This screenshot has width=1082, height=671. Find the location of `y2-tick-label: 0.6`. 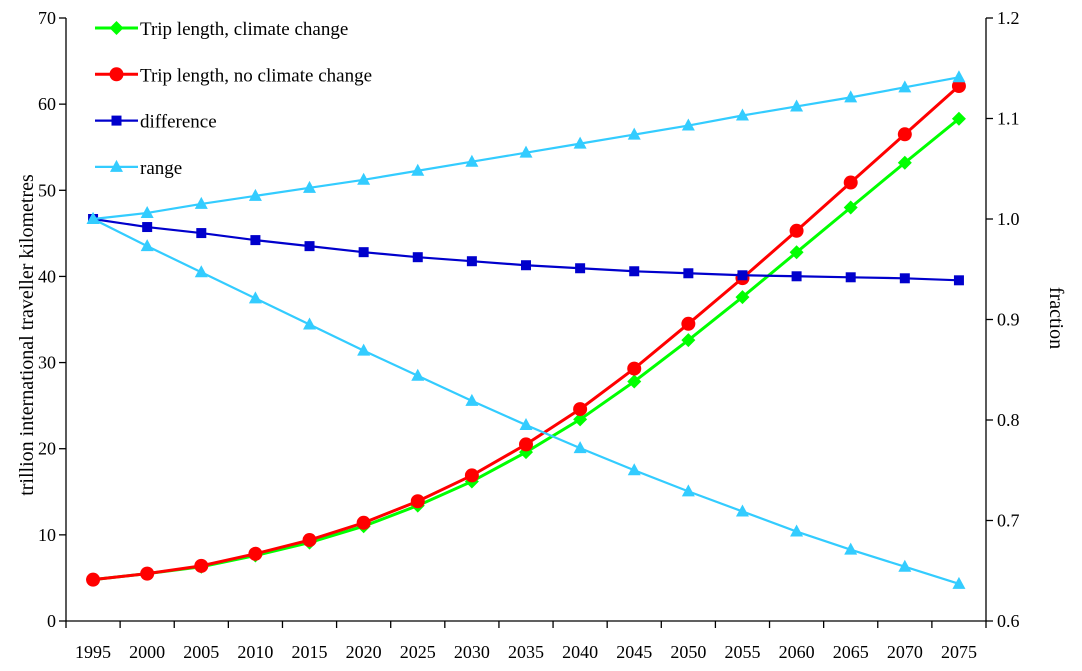

y2-tick-label: 0.6 is located at coordinates (1008, 621).